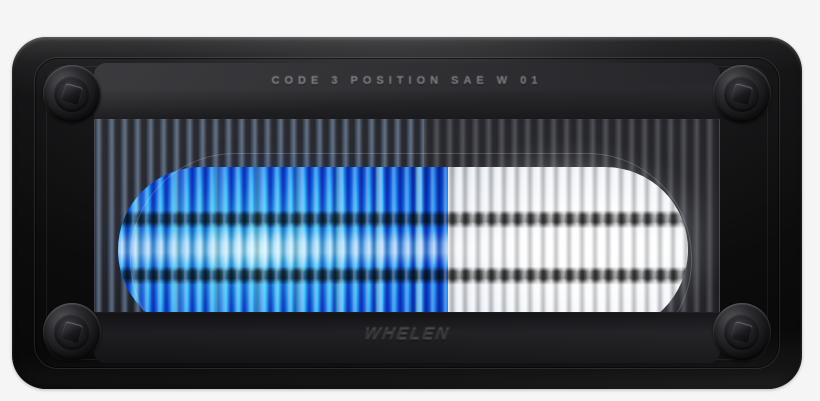  Describe the element at coordinates (742, 332) in the screenshot. I see `mounting-bolt-bottom-right` at that location.